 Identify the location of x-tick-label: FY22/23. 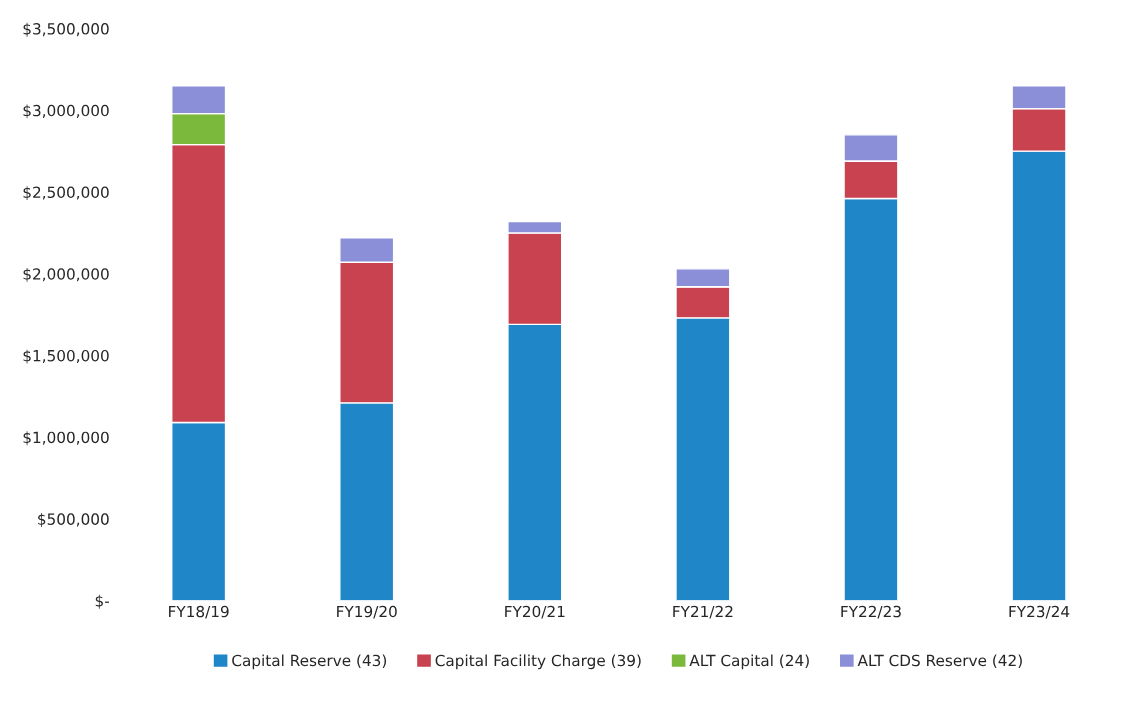
(871, 612).